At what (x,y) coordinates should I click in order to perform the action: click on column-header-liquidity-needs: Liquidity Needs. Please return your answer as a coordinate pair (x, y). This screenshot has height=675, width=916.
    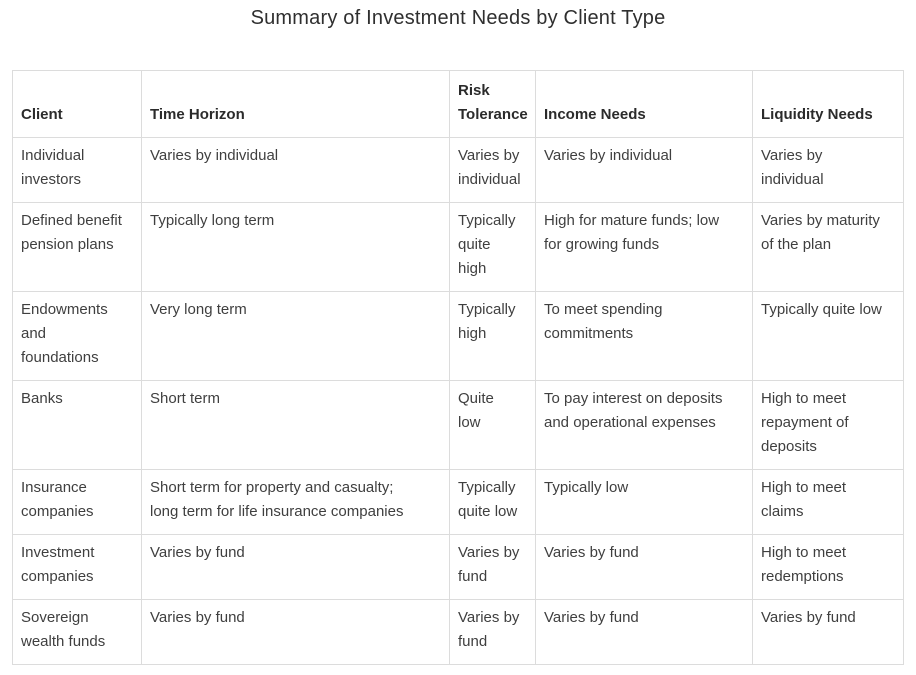
    Looking at the image, I should click on (828, 104).